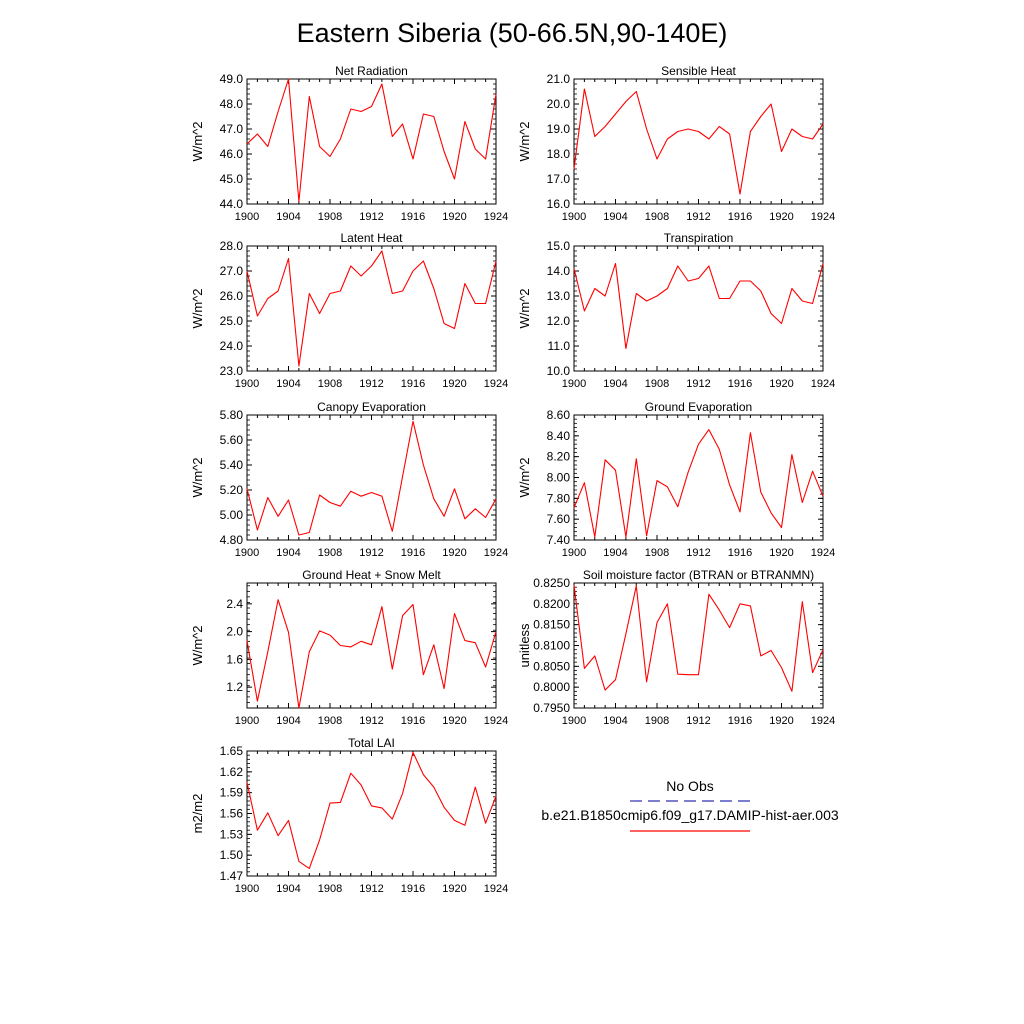 Image resolution: width=1024 pixels, height=1024 pixels. What do you see at coordinates (232, 271) in the screenshot?
I see `y-tick-label: 27.0` at bounding box center [232, 271].